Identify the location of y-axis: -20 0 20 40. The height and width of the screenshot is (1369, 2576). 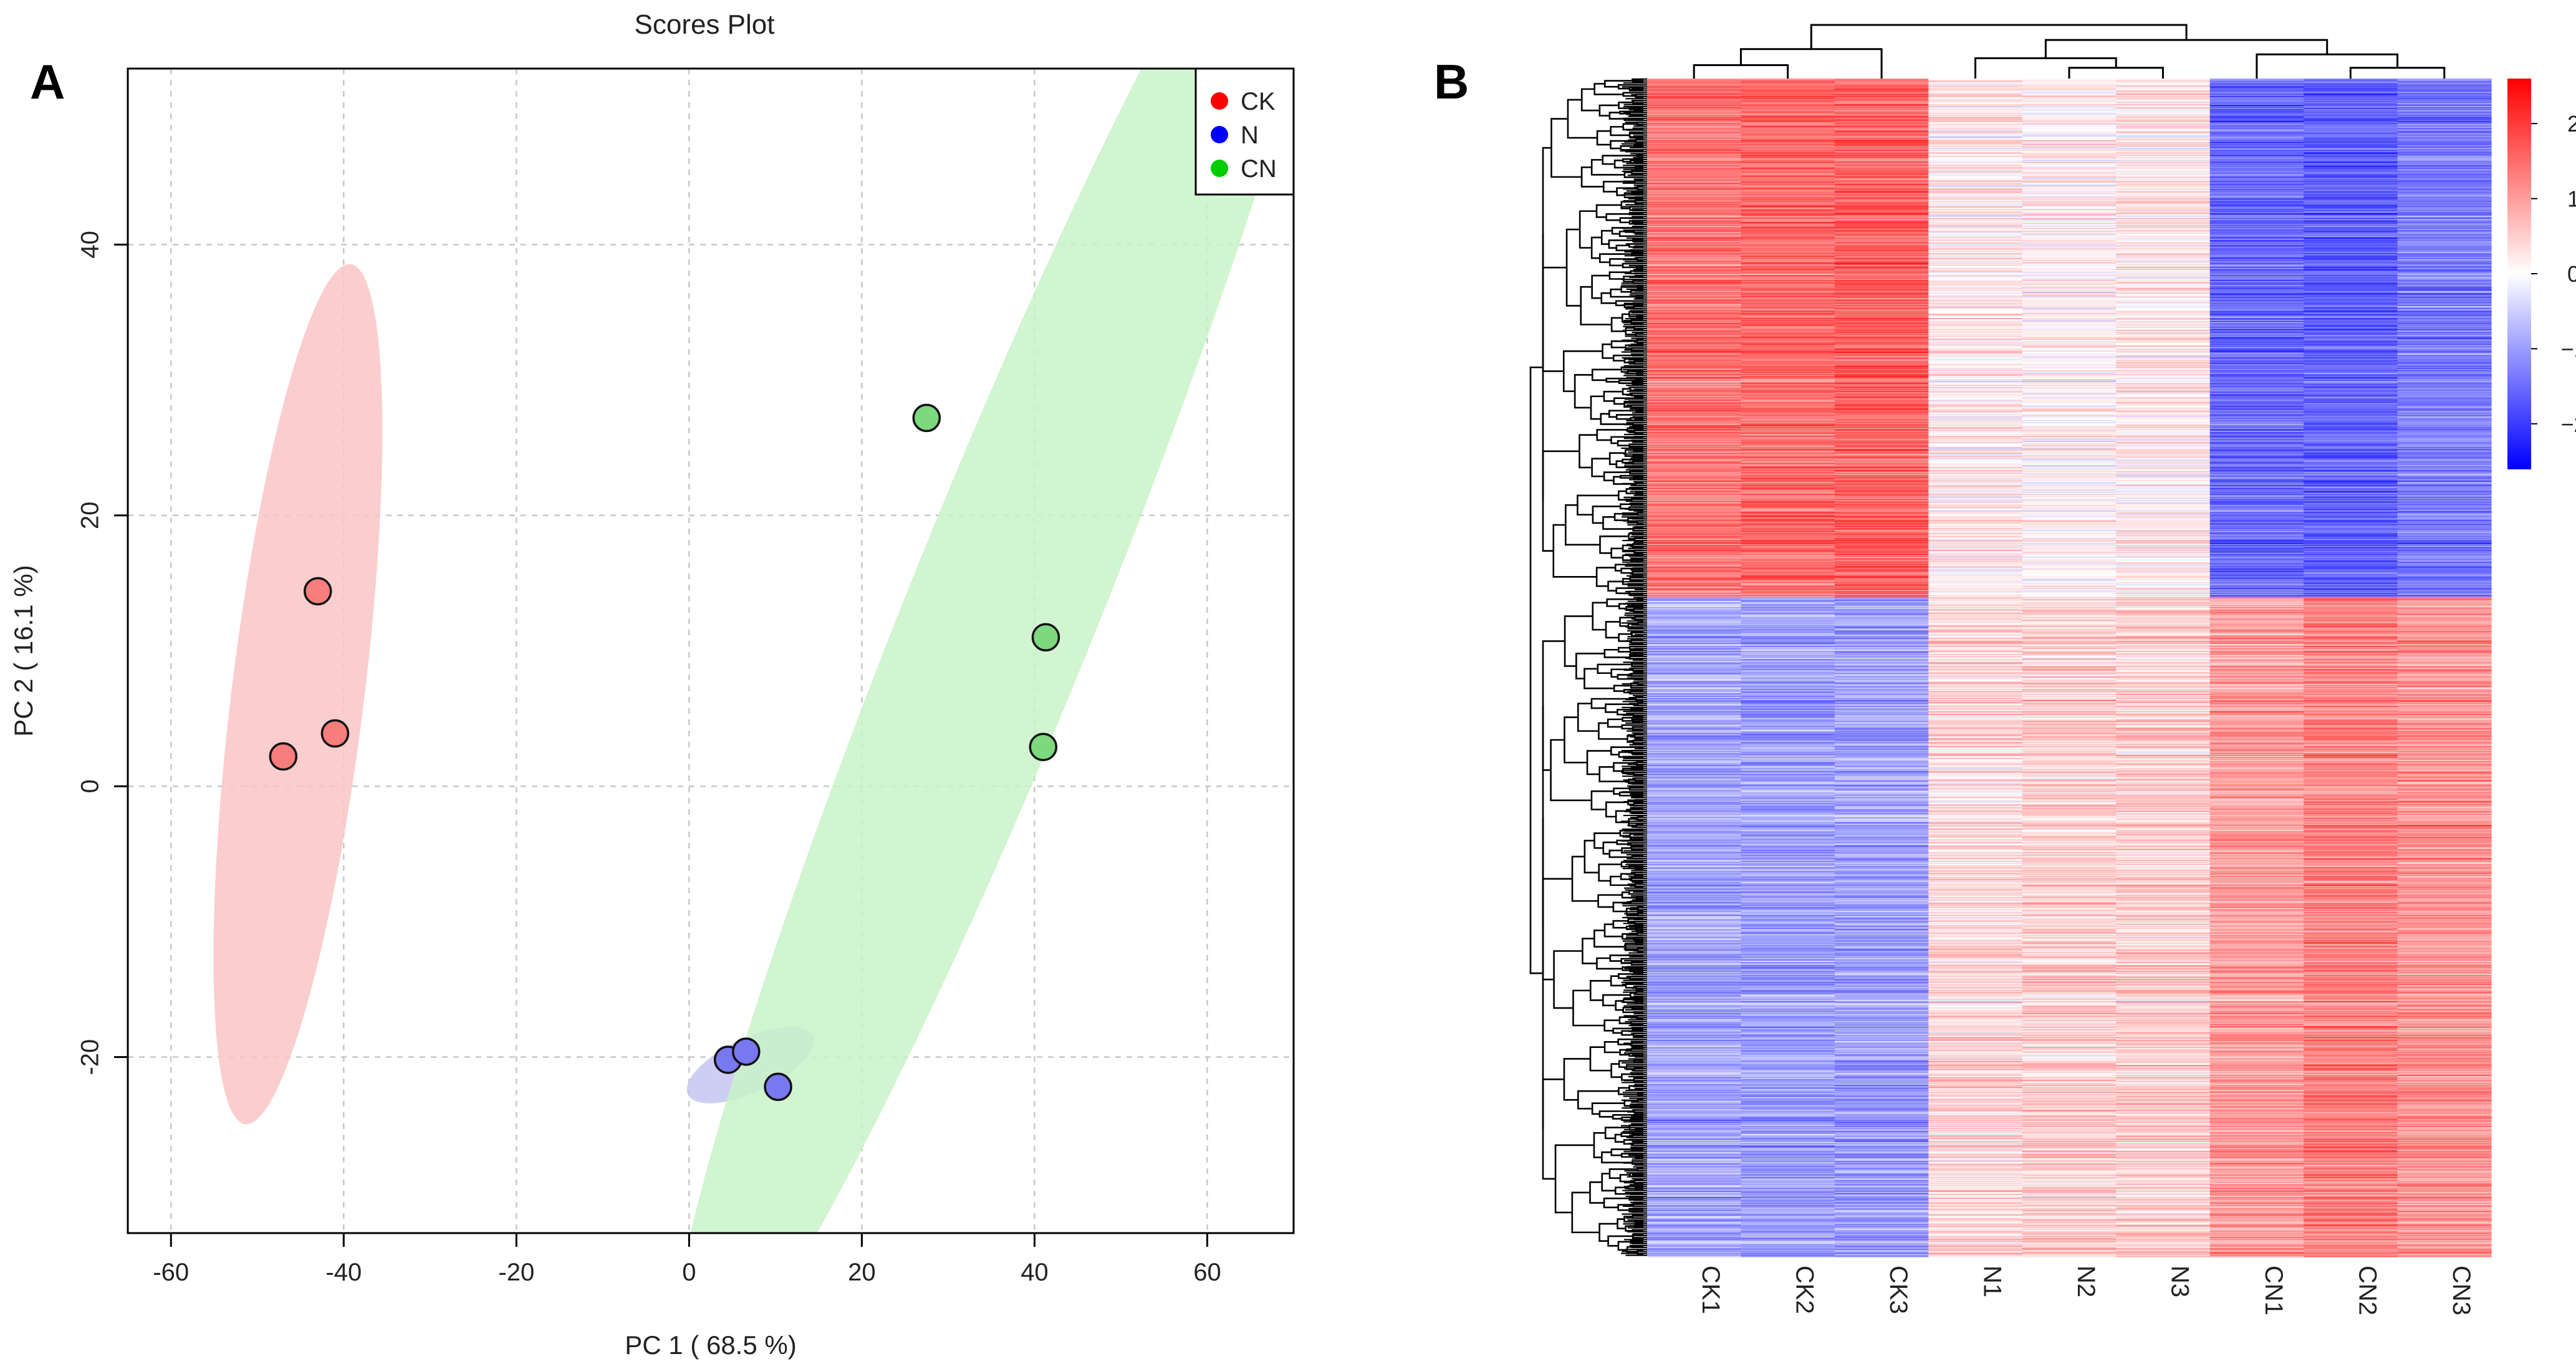
(102, 653).